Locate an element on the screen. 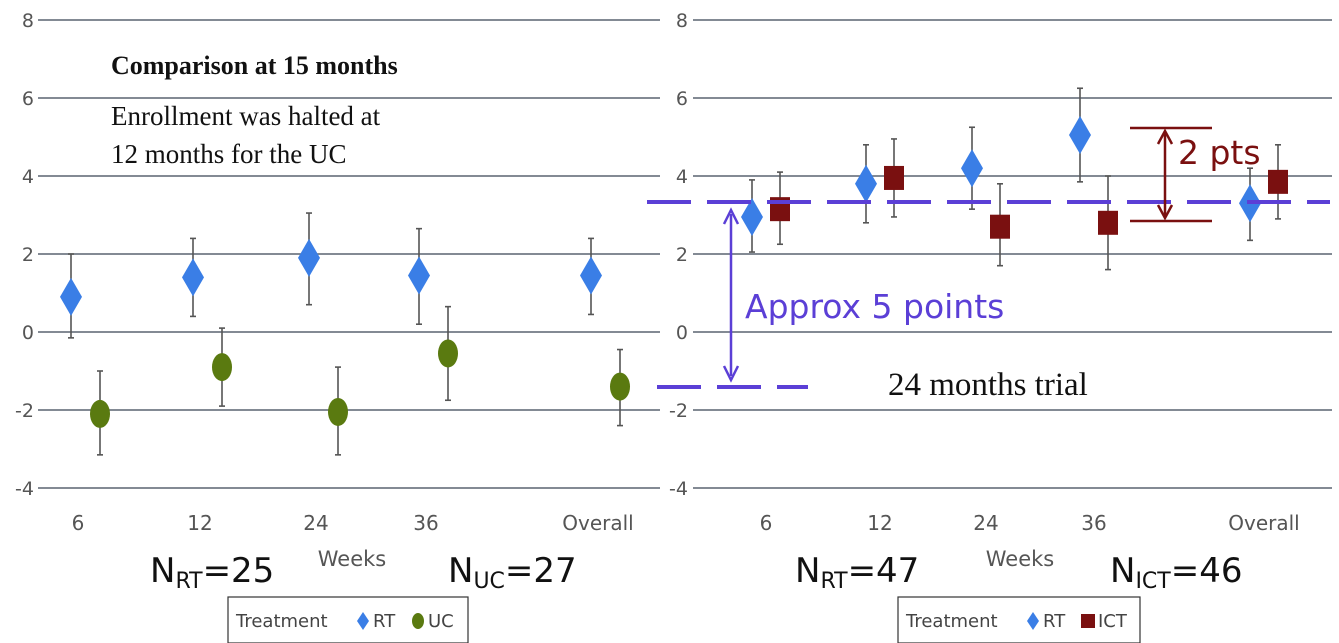 Image resolution: width=1339 pixels, height=643 pixels. series-ict is located at coordinates (1029, 204).